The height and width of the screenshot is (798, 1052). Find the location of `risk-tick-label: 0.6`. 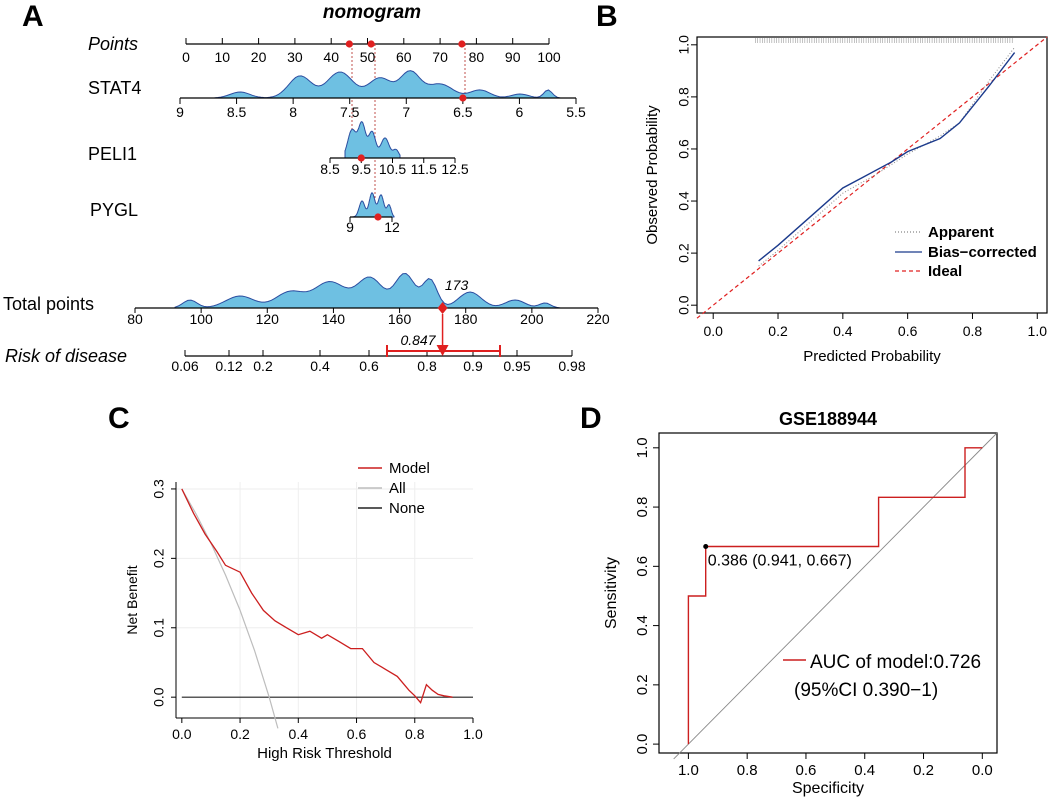

risk-tick-label: 0.6 is located at coordinates (369, 366).